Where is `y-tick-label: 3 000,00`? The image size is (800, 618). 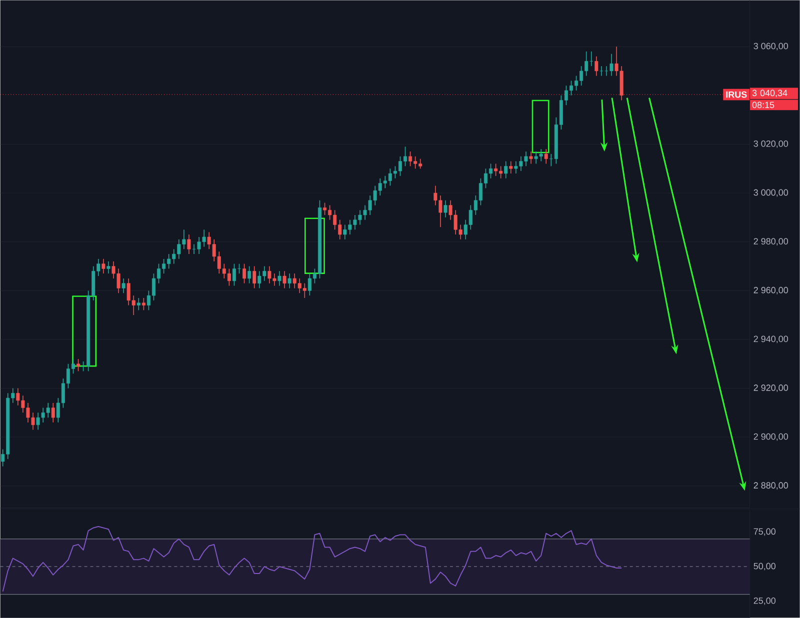 y-tick-label: 3 000,00 is located at coordinates (771, 193).